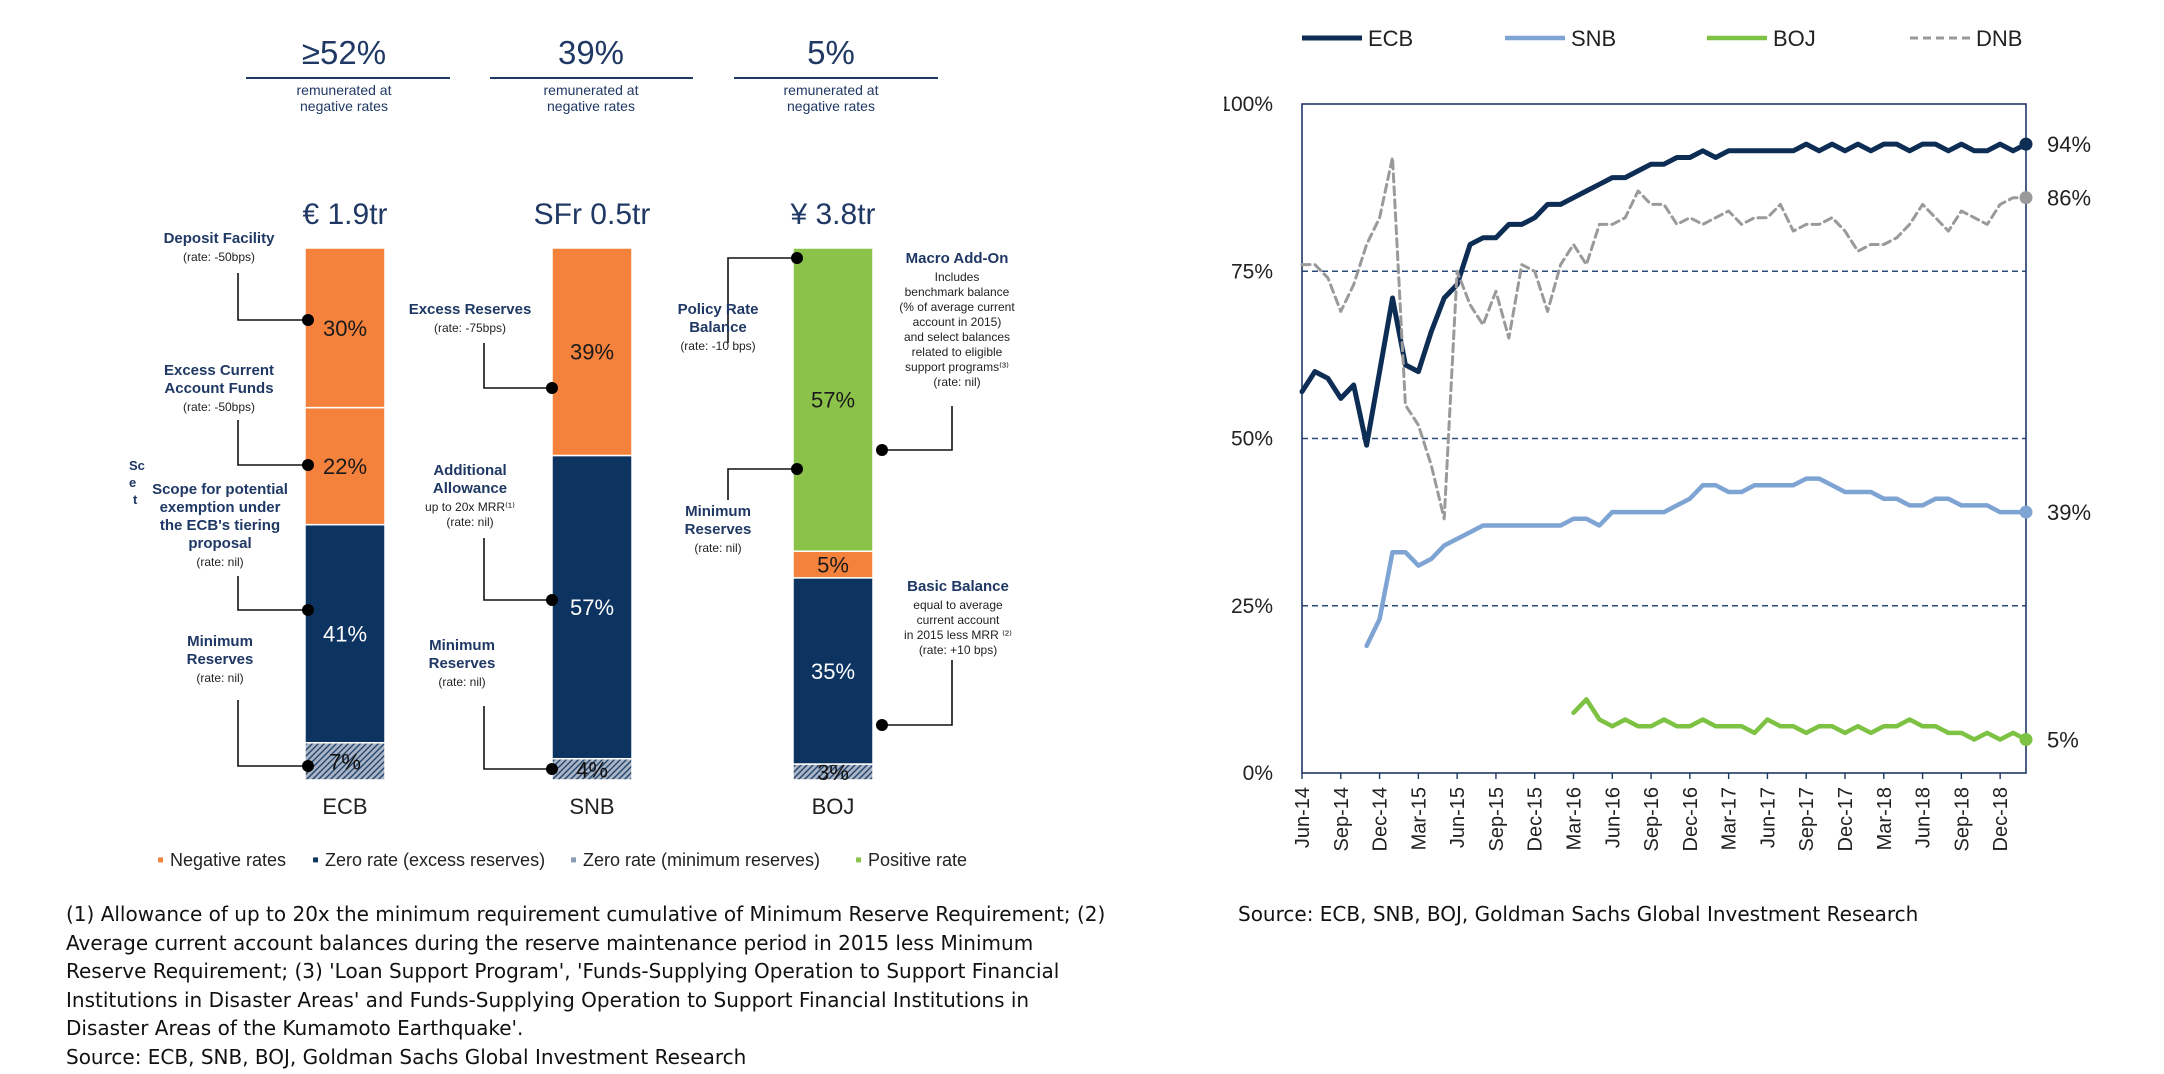 The image size is (2164, 1074). I want to click on legend-item: ▪ Positive rate, so click(911, 860).